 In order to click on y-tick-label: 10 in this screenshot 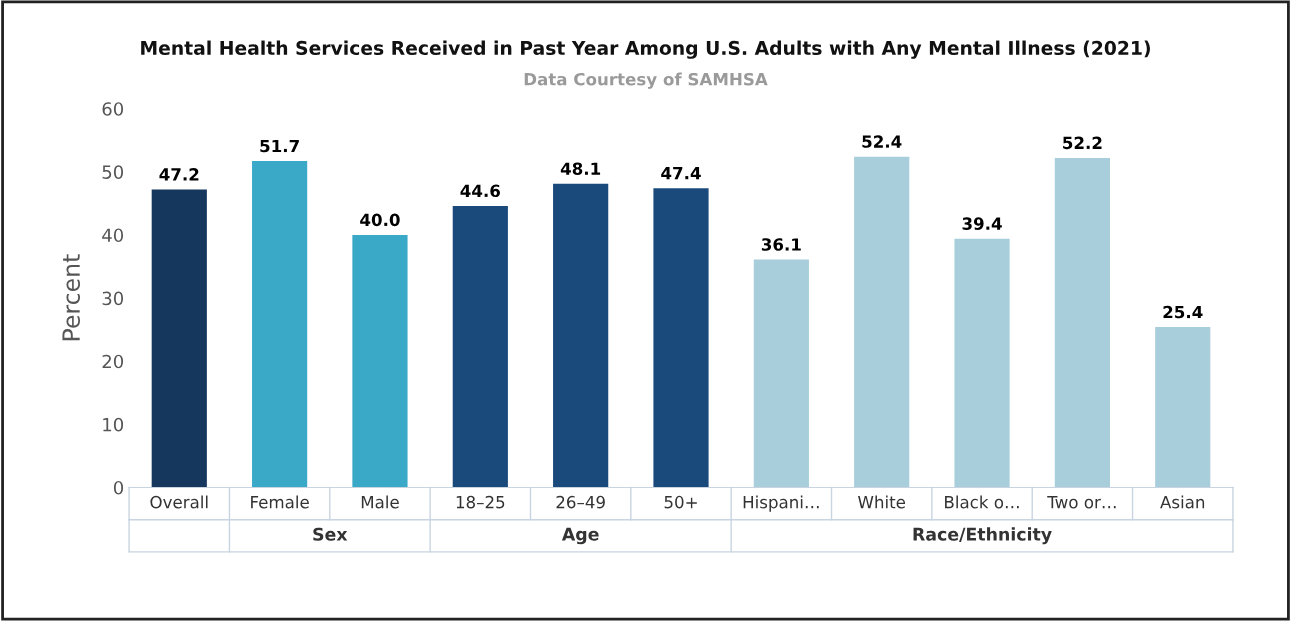, I will do `click(113, 424)`.